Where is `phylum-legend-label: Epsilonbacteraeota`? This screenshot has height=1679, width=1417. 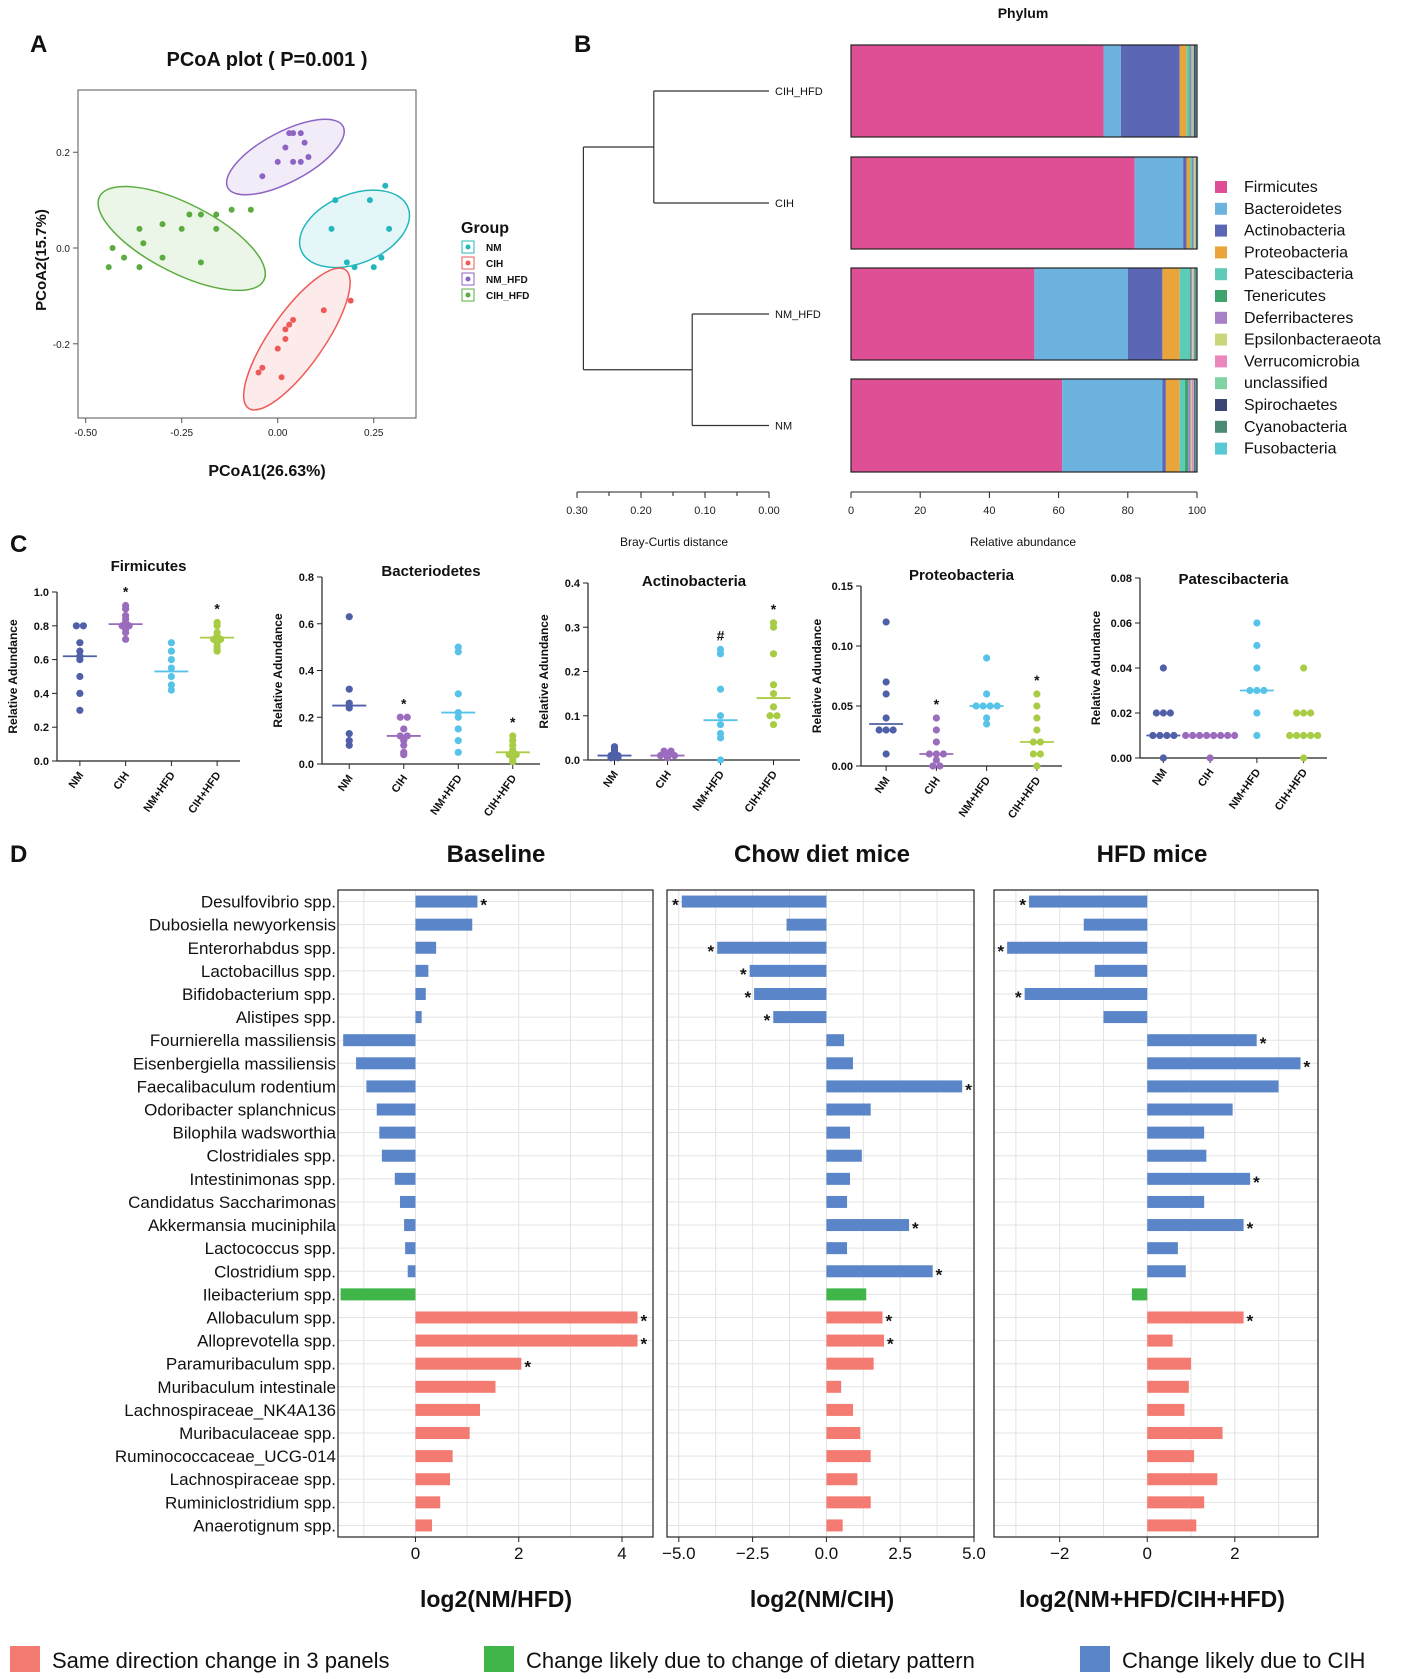 phylum-legend-label: Epsilonbacteraeota is located at coordinates (1312, 340).